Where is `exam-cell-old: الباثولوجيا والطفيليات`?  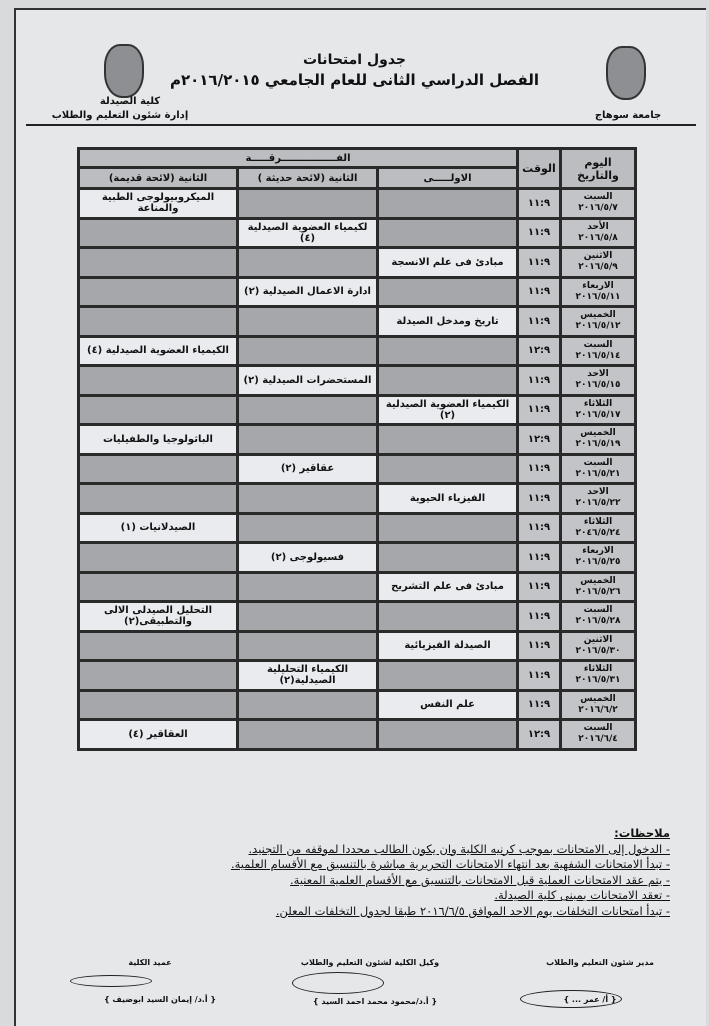 exam-cell-old: الباثولوجيا والطفيليات is located at coordinates (158, 439).